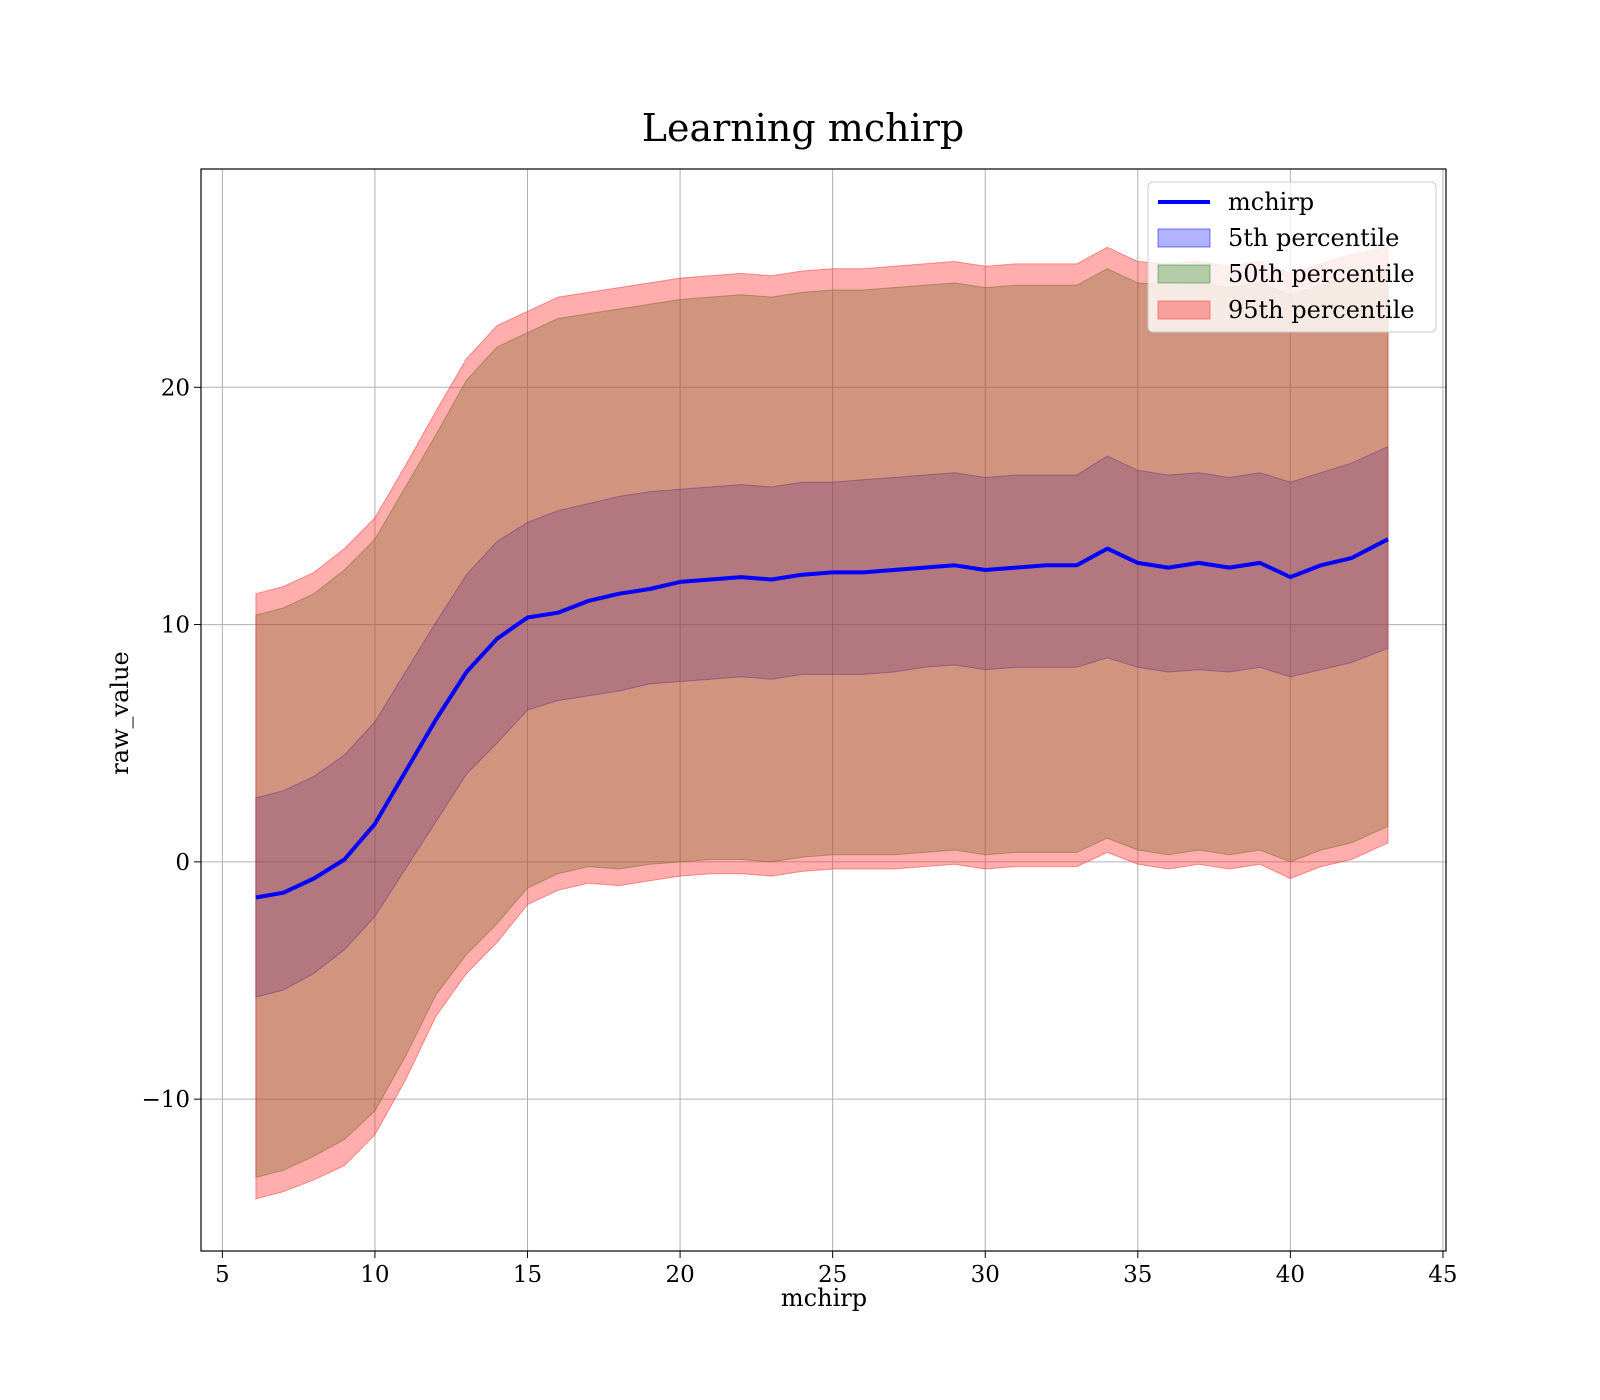 This screenshot has height=1400, width=1600. I want to click on x-tick-label: 5, so click(222, 1275).